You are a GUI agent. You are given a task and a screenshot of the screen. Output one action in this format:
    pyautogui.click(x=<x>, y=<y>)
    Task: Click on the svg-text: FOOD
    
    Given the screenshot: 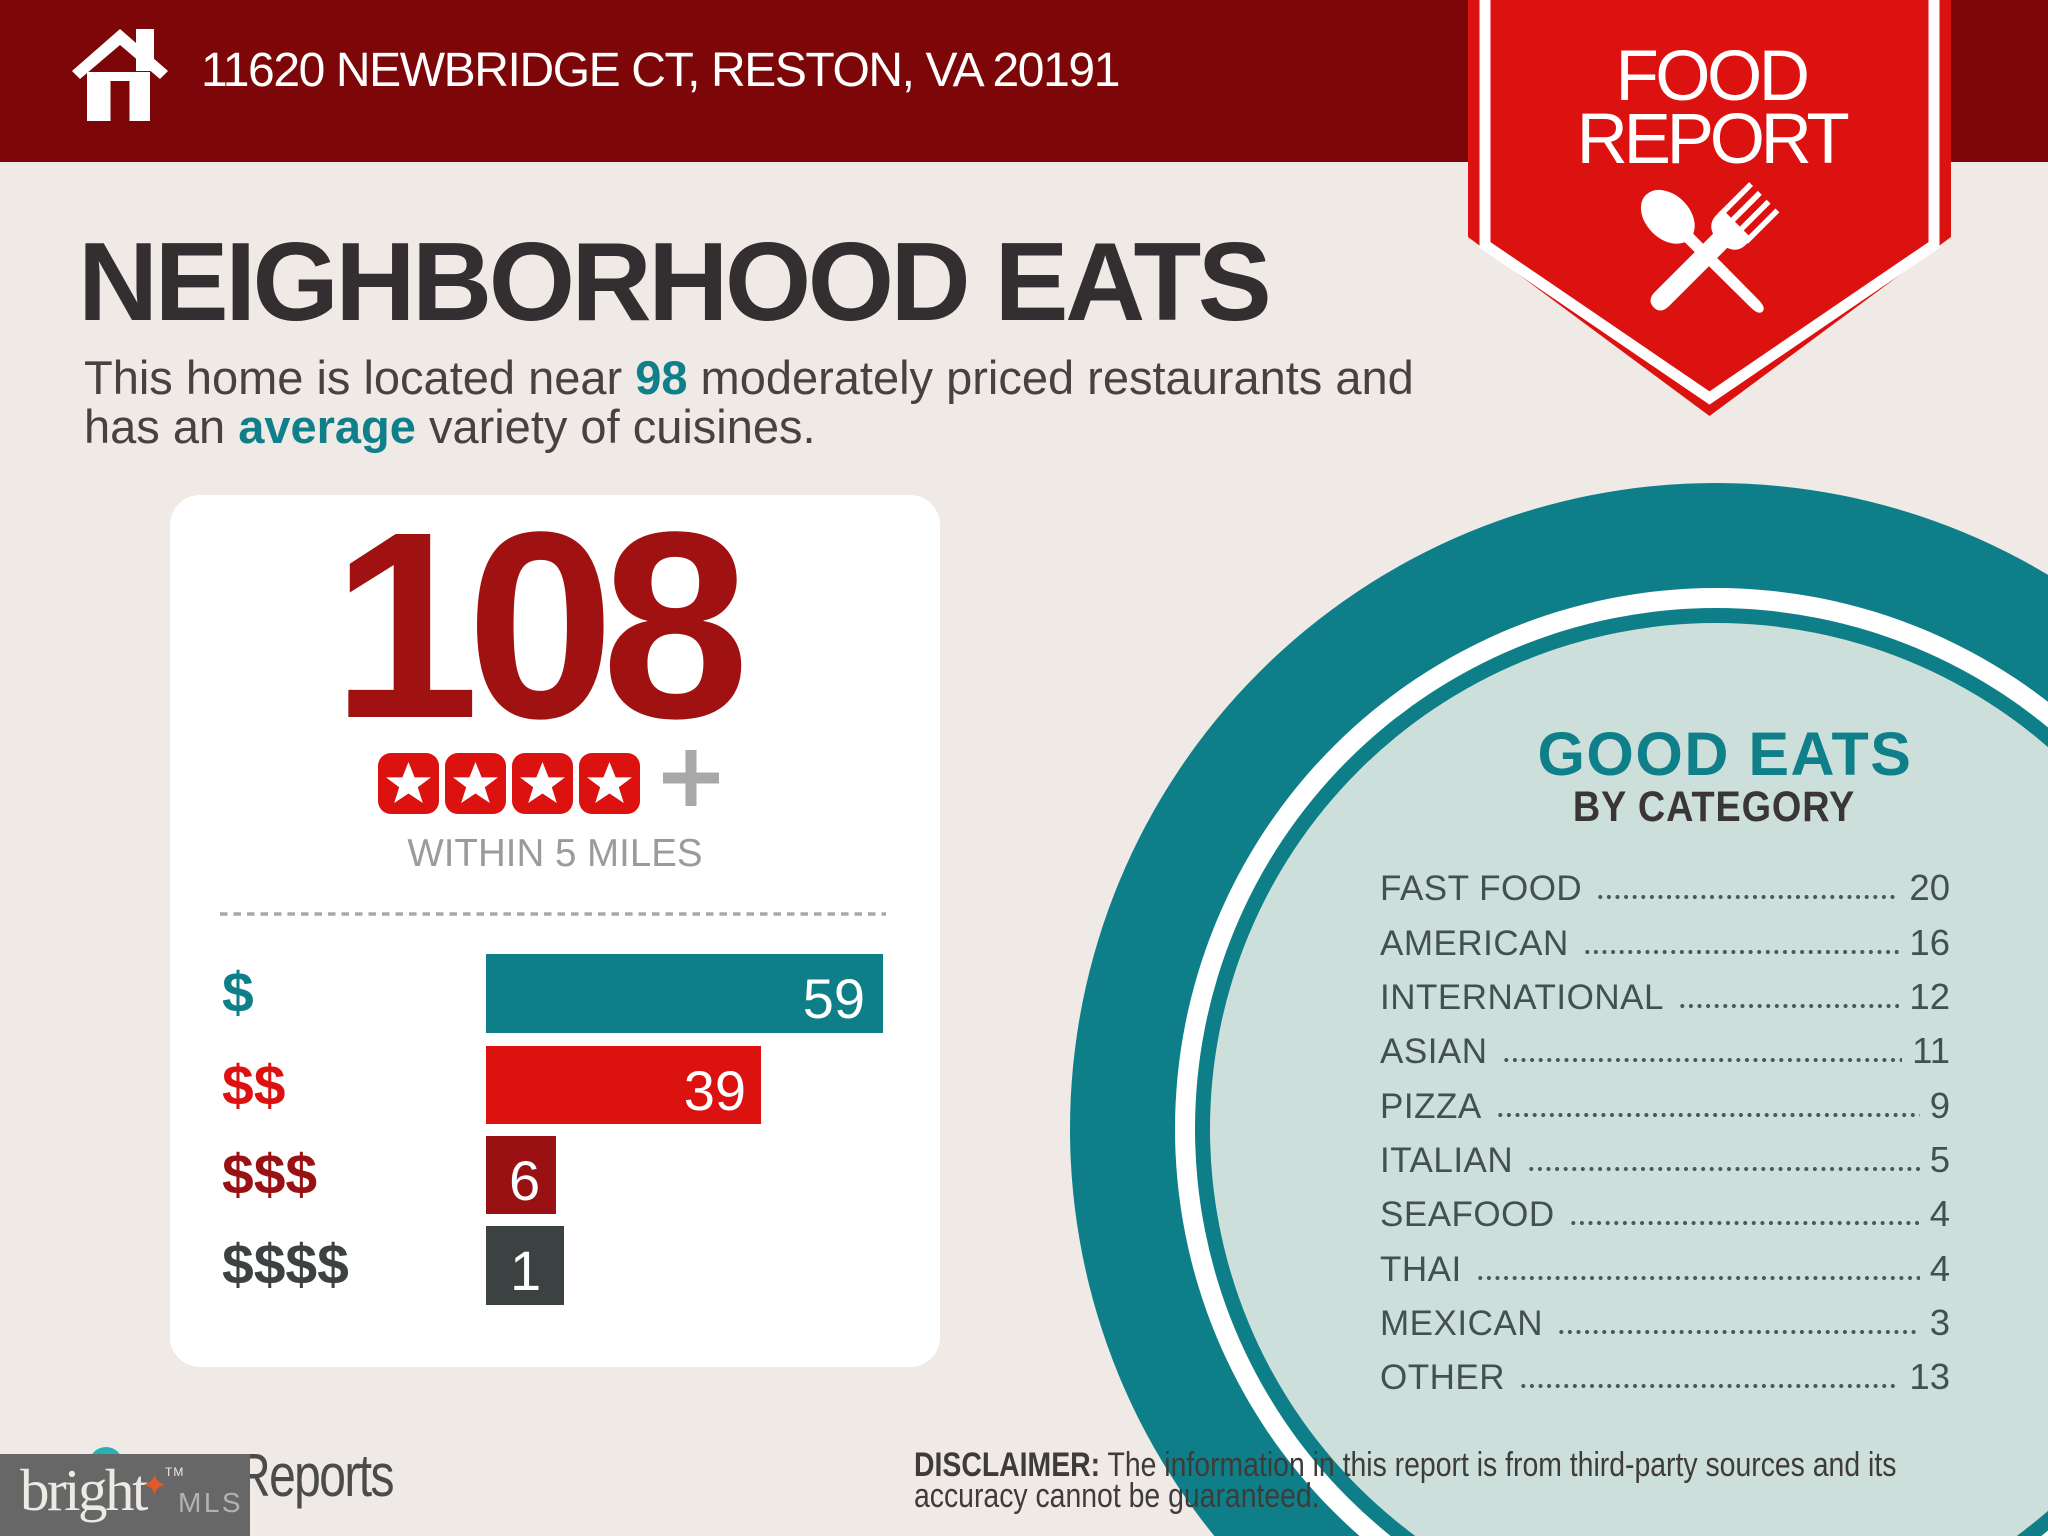 What is the action you would take?
    pyautogui.click(x=1710, y=76)
    